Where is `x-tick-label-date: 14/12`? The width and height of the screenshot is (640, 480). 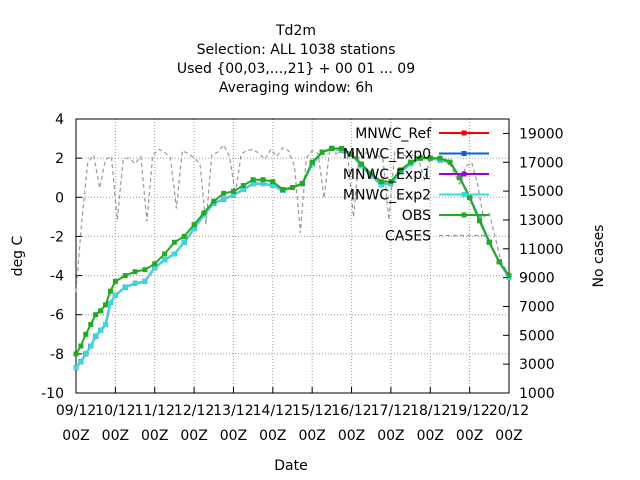 x-tick-label-date: 14/12 is located at coordinates (273, 411).